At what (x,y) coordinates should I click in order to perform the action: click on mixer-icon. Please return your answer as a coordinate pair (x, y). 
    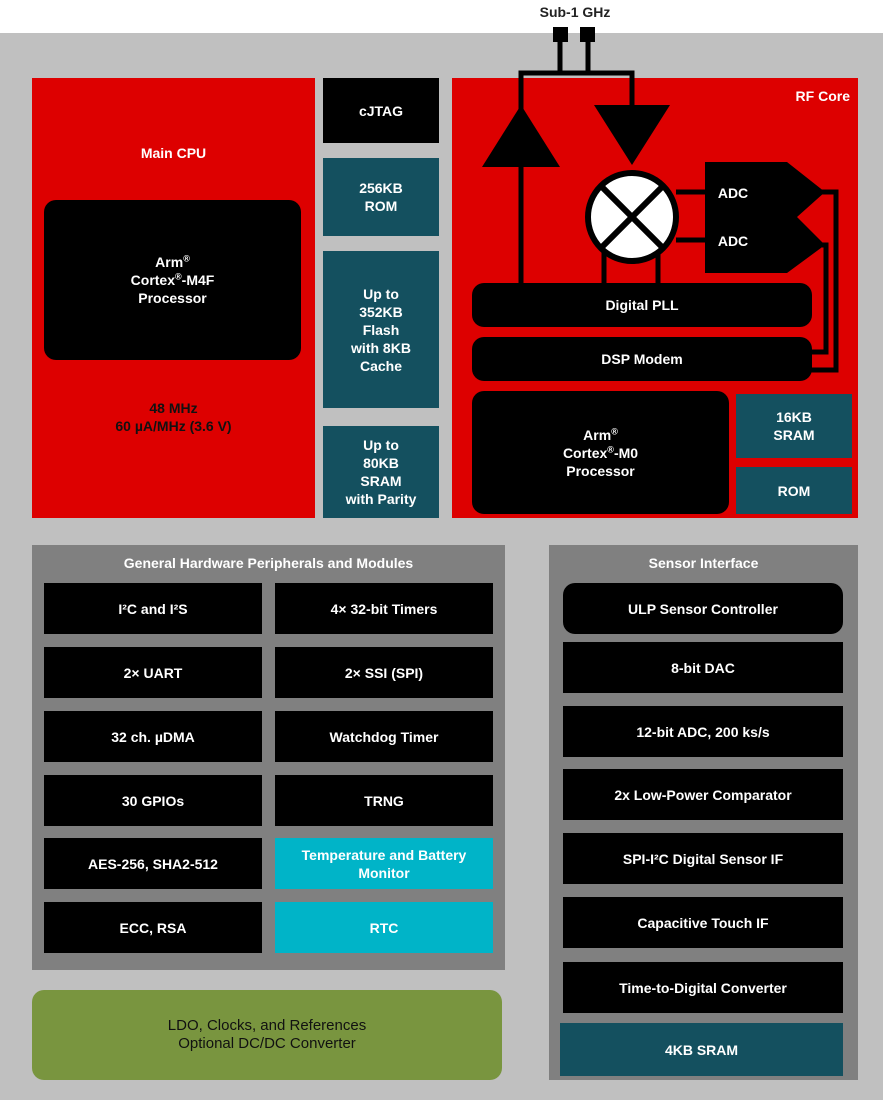
    Looking at the image, I should click on (632, 217).